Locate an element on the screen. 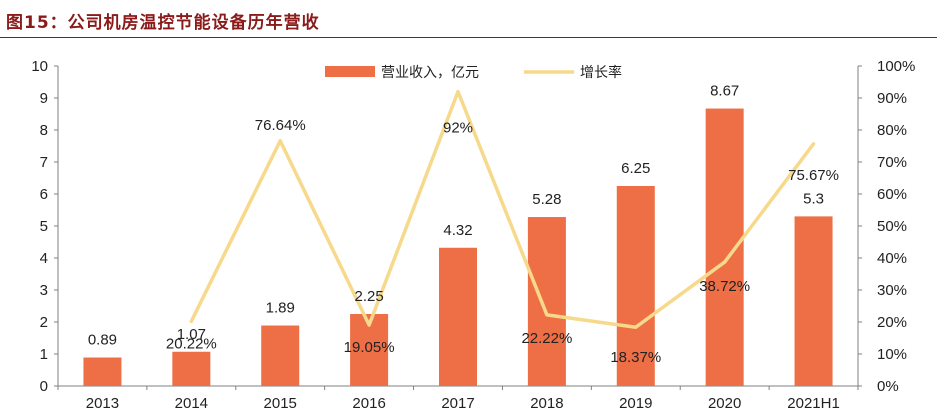 The width and height of the screenshot is (937, 415). x-tick-label: 2014 is located at coordinates (191, 403).